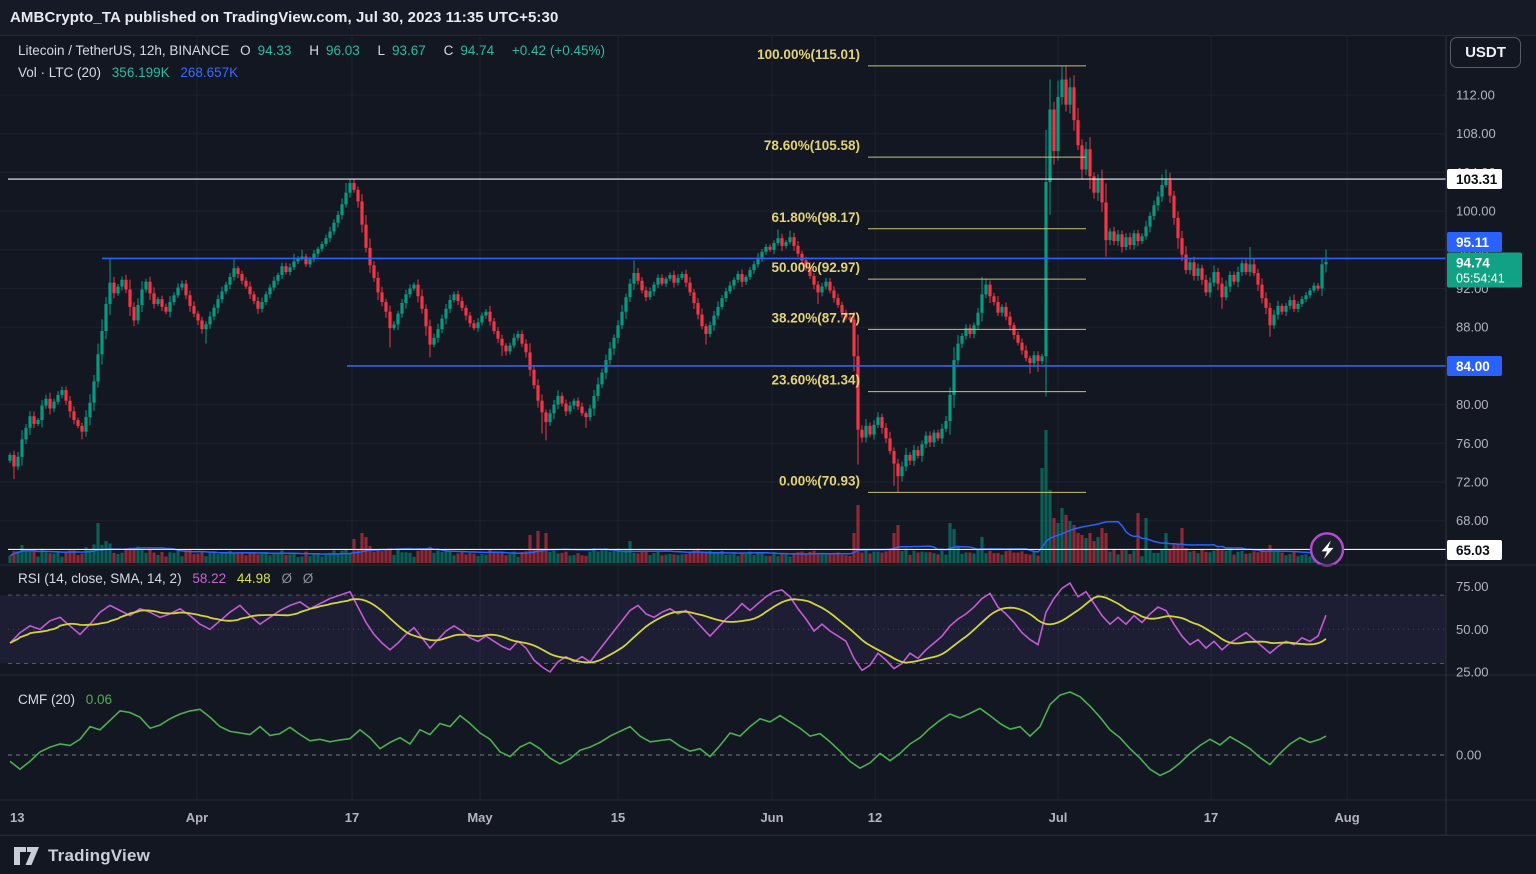 The width and height of the screenshot is (1536, 874). Describe the element at coordinates (815, 267) in the screenshot. I see `fib-label: 50.00%(92.97)` at that location.